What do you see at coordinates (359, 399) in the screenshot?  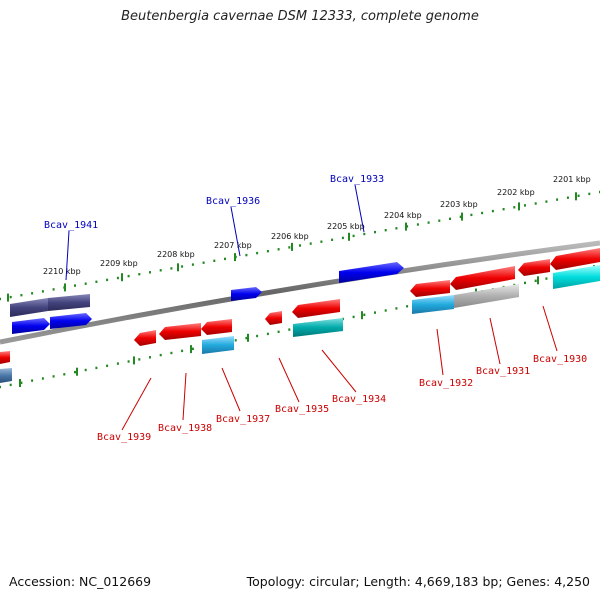 I see `gene-label: Bcav_1934` at bounding box center [359, 399].